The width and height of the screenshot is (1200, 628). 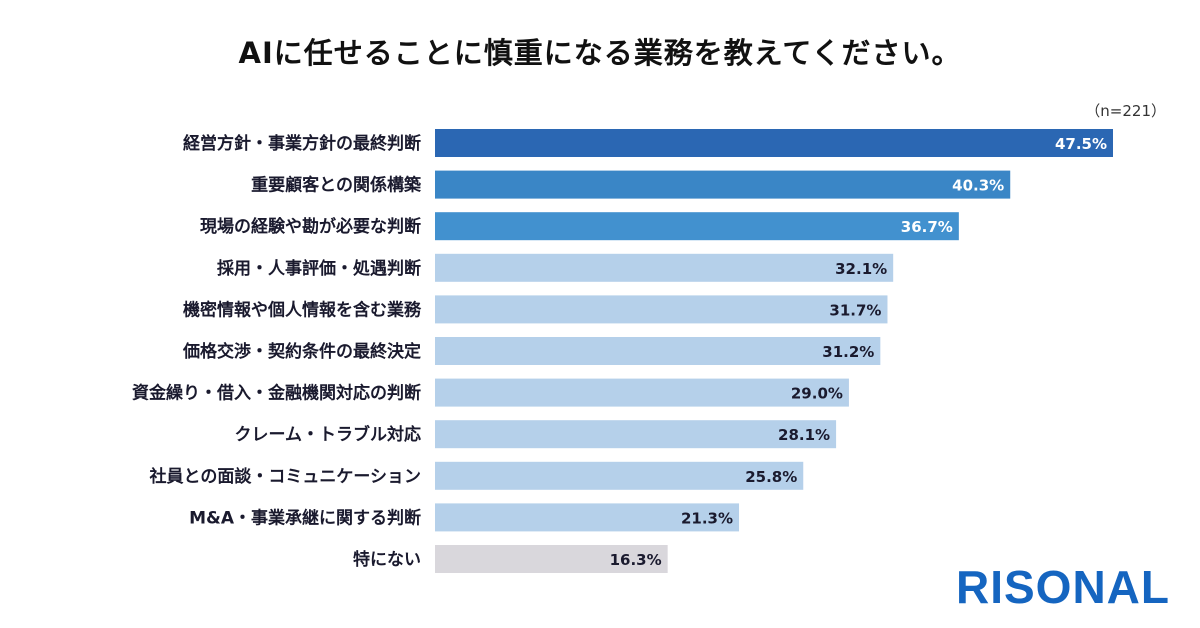 What do you see at coordinates (1063, 587) in the screenshot?
I see `risonal-logo: RISONAL` at bounding box center [1063, 587].